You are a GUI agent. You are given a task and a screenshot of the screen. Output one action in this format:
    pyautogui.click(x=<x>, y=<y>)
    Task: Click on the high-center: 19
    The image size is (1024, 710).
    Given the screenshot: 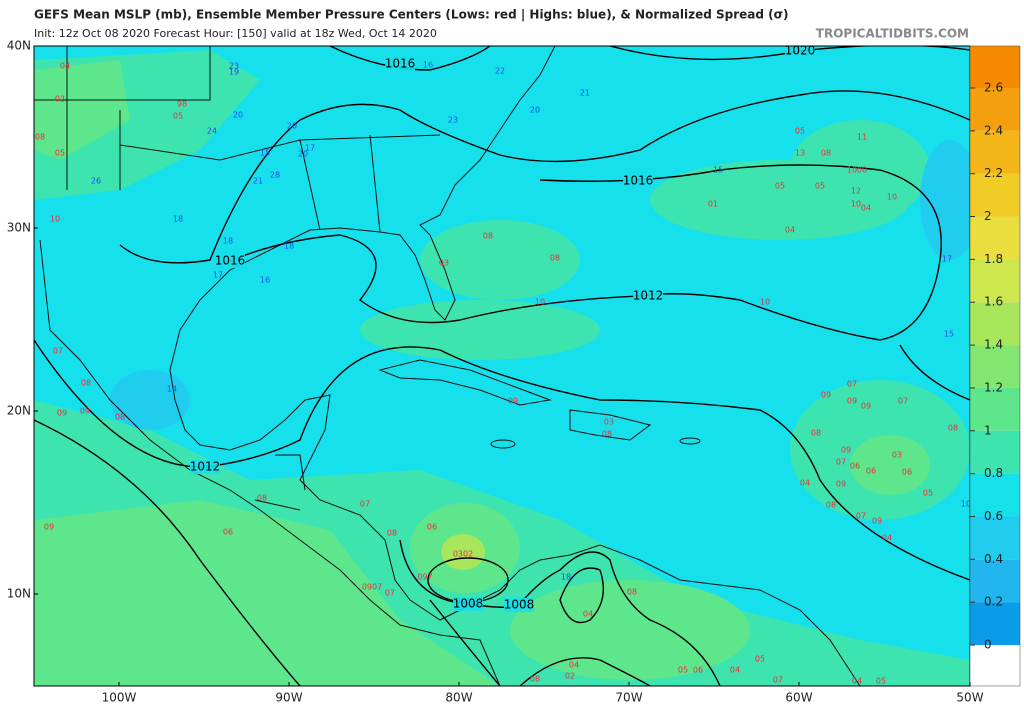 What is the action you would take?
    pyautogui.click(x=234, y=72)
    